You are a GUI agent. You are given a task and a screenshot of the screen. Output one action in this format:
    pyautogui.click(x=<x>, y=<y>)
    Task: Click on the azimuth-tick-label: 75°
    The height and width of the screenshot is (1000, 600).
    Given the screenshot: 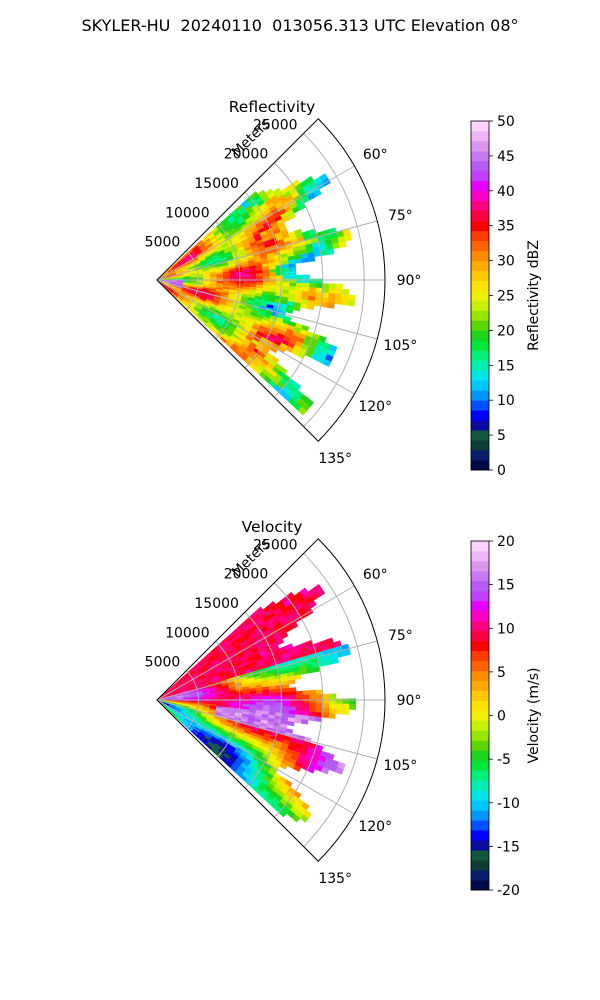 What is the action you would take?
    pyautogui.click(x=400, y=216)
    